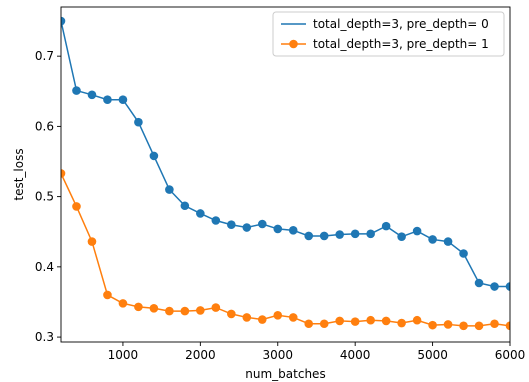 The image size is (529, 382). Describe the element at coordinates (401, 24) in the screenshot. I see `legend-label-1: total_depth=3, pre_depth= 0` at that location.